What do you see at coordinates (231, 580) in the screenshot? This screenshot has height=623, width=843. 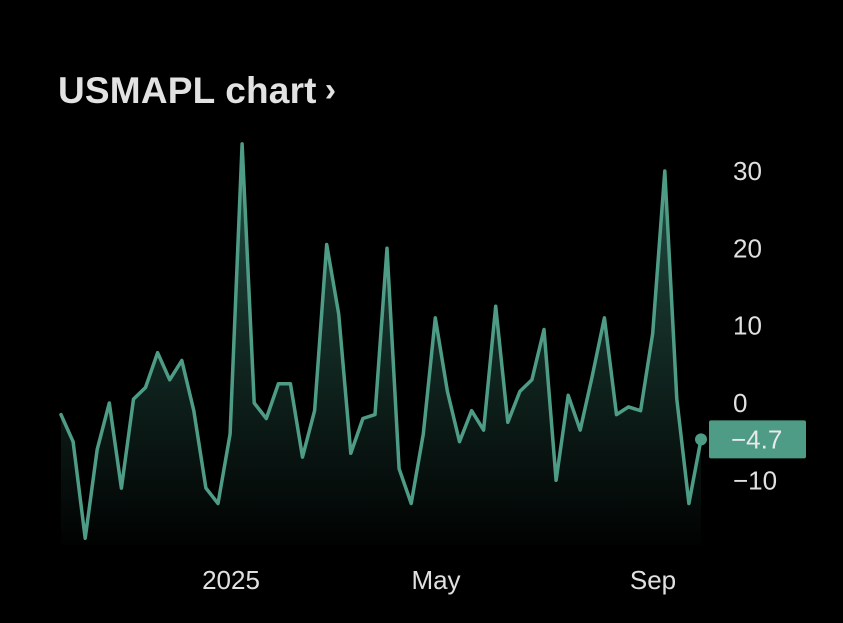 I see `x-tick-label: 2025` at bounding box center [231, 580].